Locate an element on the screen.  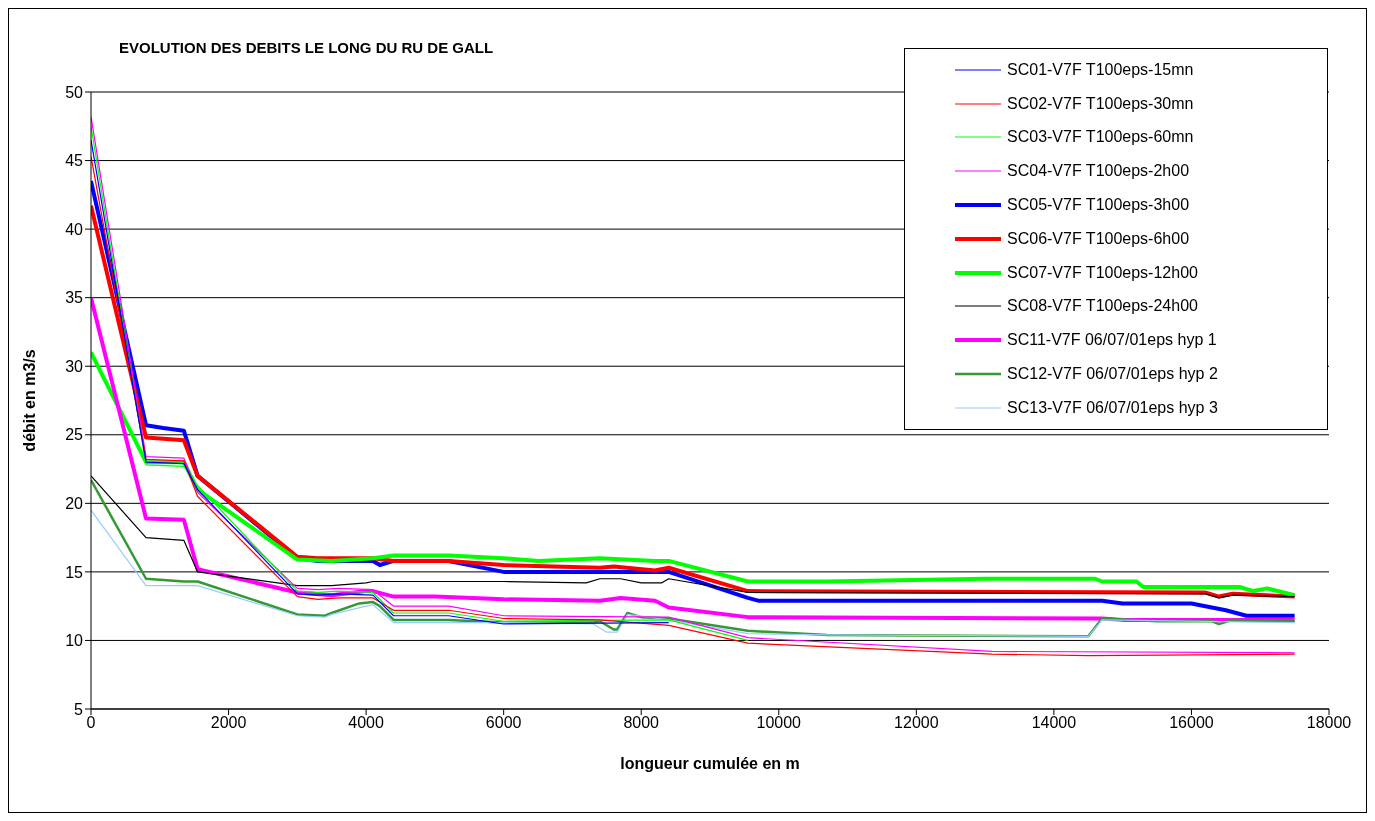
chart-title: EVOLUTION DES DEBITS LE LONG DU RU DE GALL is located at coordinates (306, 47).